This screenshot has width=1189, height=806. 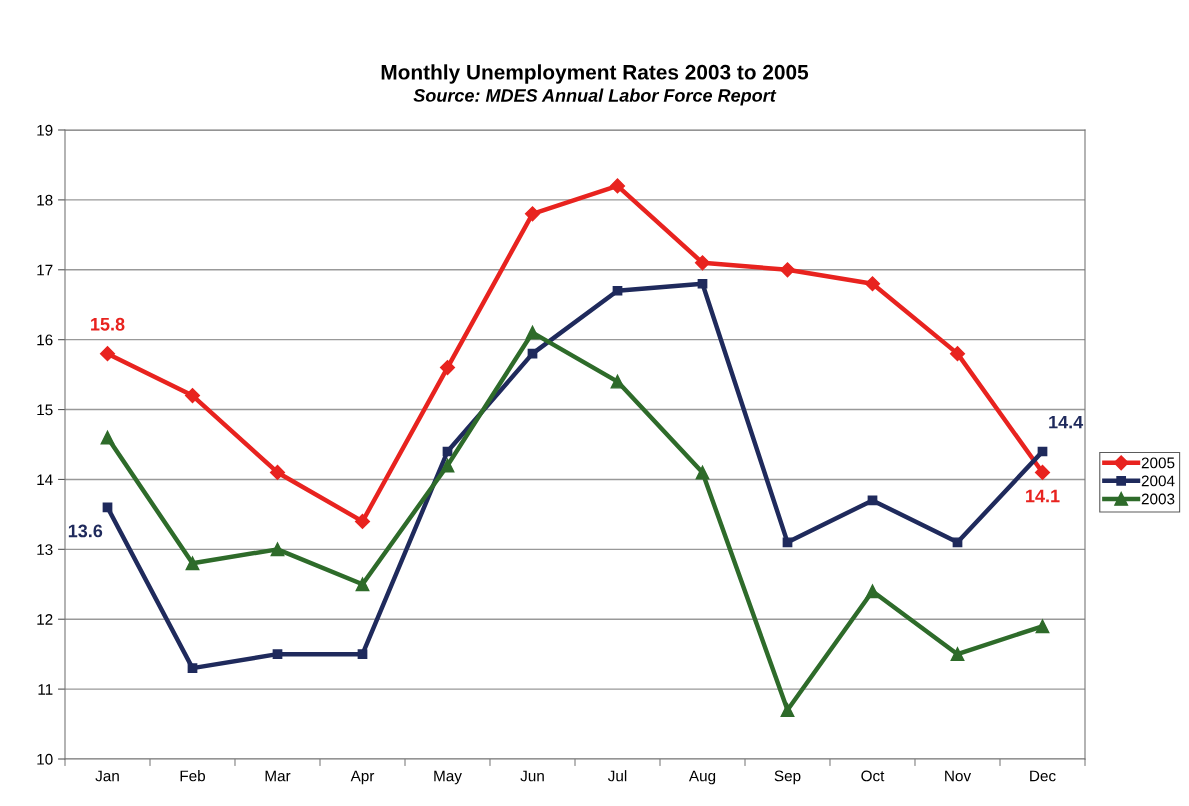 What do you see at coordinates (1158, 481) in the screenshot?
I see `legend-label: 2004` at bounding box center [1158, 481].